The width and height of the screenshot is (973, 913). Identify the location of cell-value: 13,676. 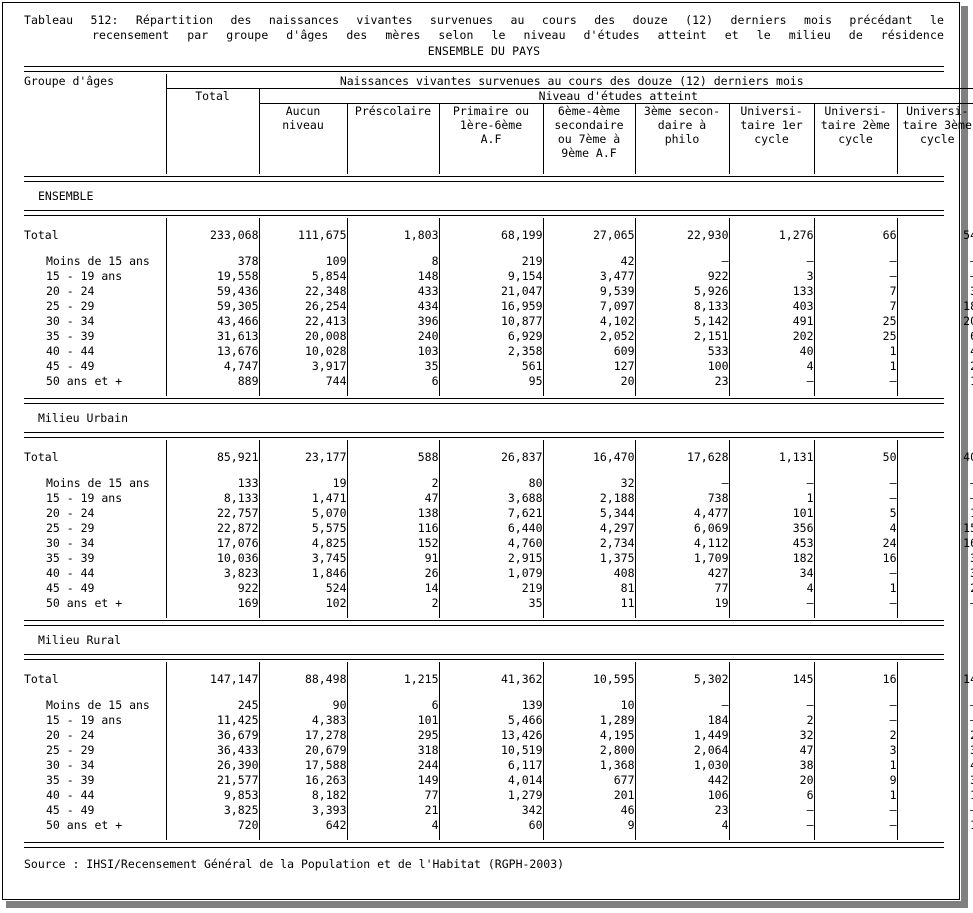
(212, 351).